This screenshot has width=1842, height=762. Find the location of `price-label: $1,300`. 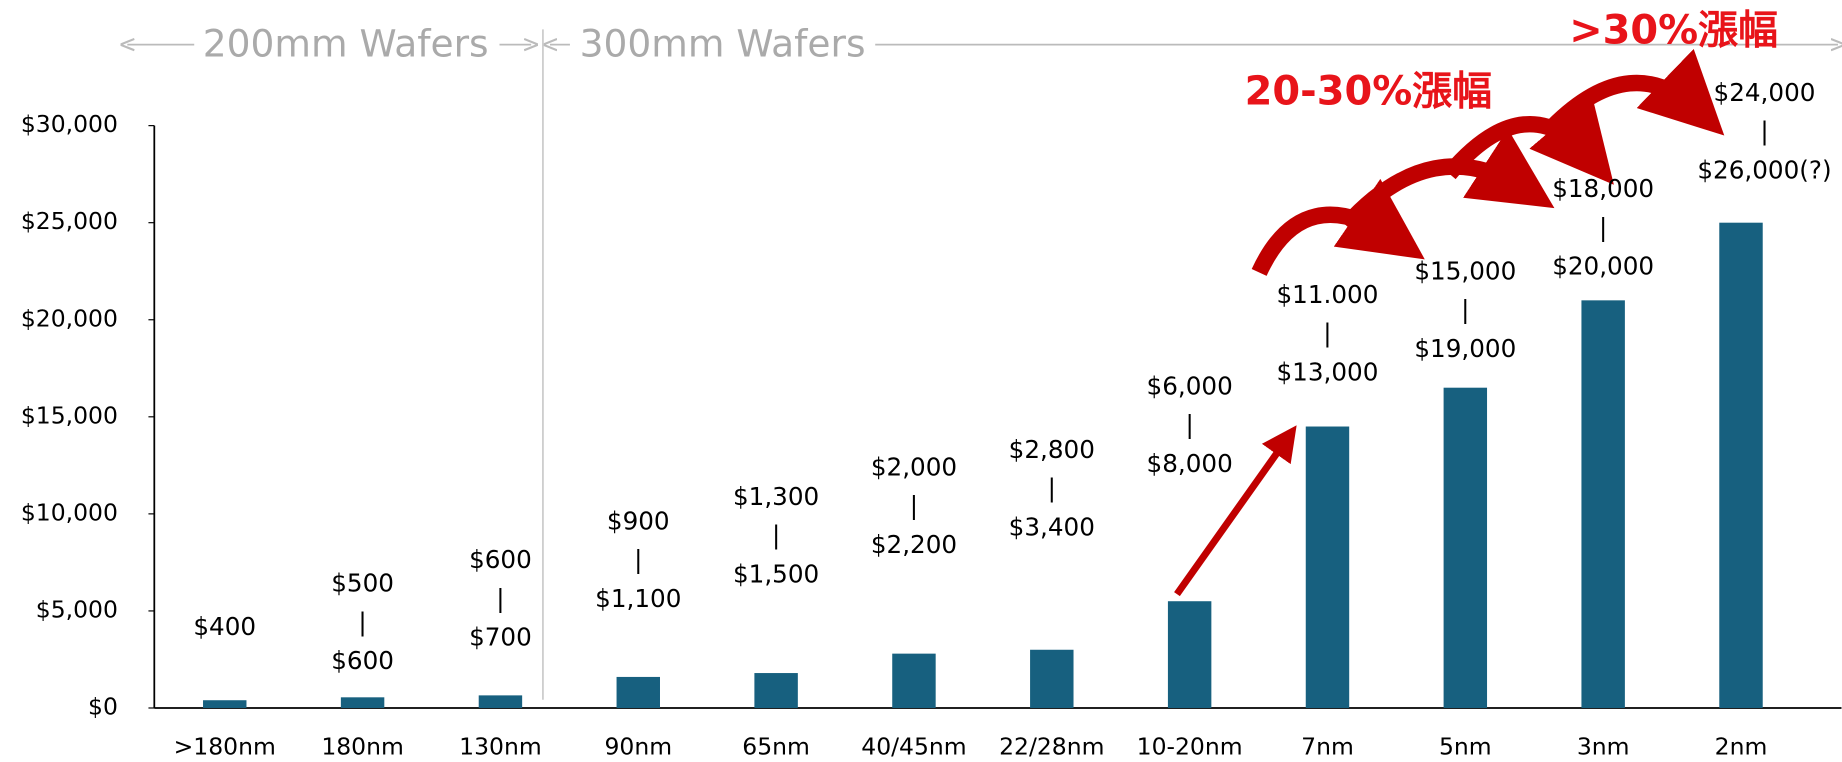

price-label: $1,300 is located at coordinates (776, 496).